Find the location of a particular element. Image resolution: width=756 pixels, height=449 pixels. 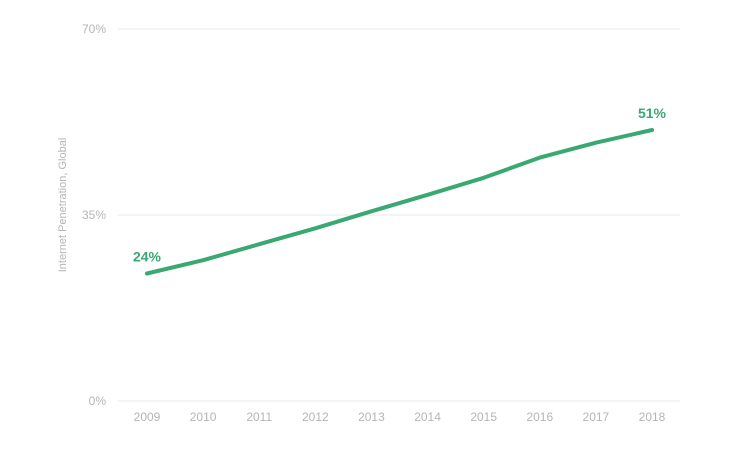

x-tick-label: 2016 is located at coordinates (539, 417).